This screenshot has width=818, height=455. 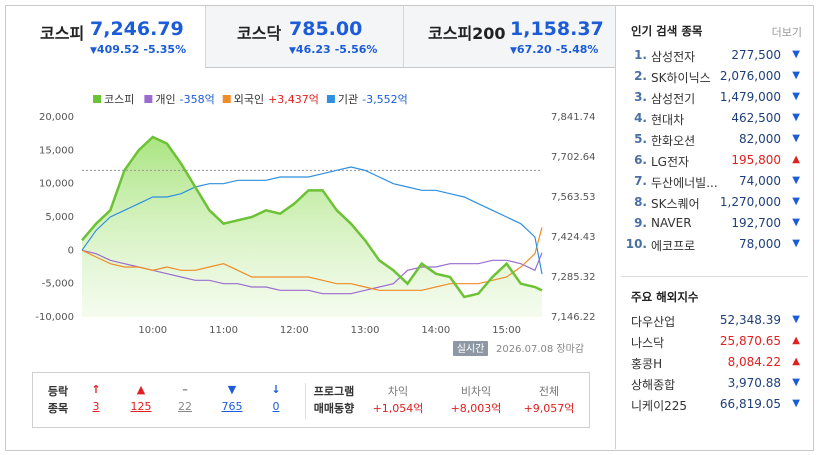 What do you see at coordinates (750, 320) in the screenshot?
I see `index-value: 52,348.39` at bounding box center [750, 320].